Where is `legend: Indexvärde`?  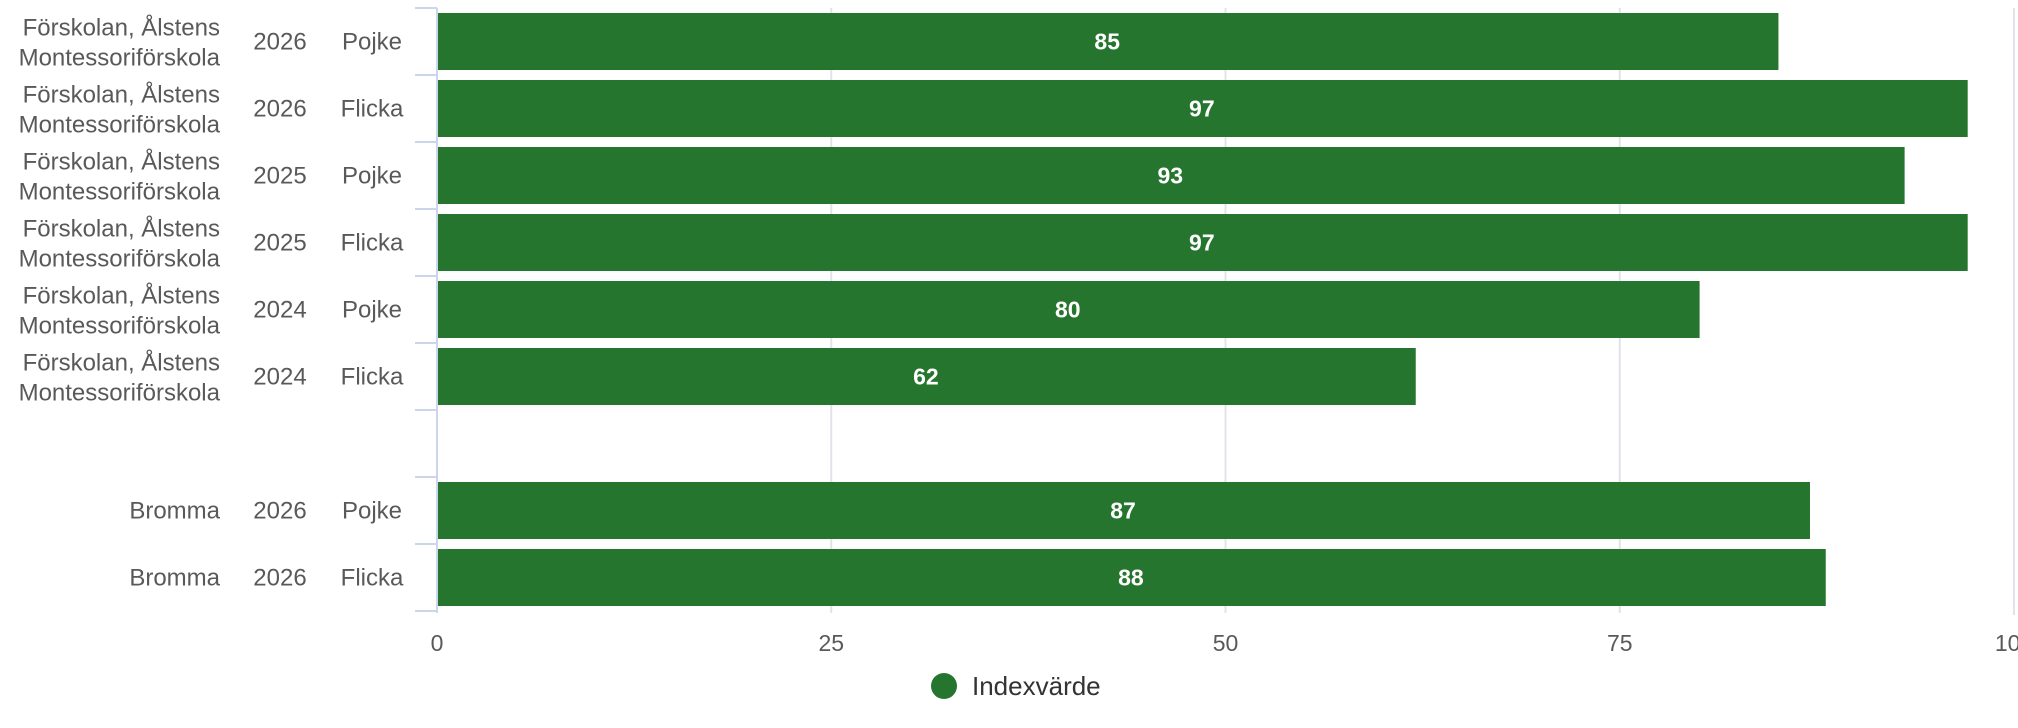
legend: Indexvärde is located at coordinates (1016, 686).